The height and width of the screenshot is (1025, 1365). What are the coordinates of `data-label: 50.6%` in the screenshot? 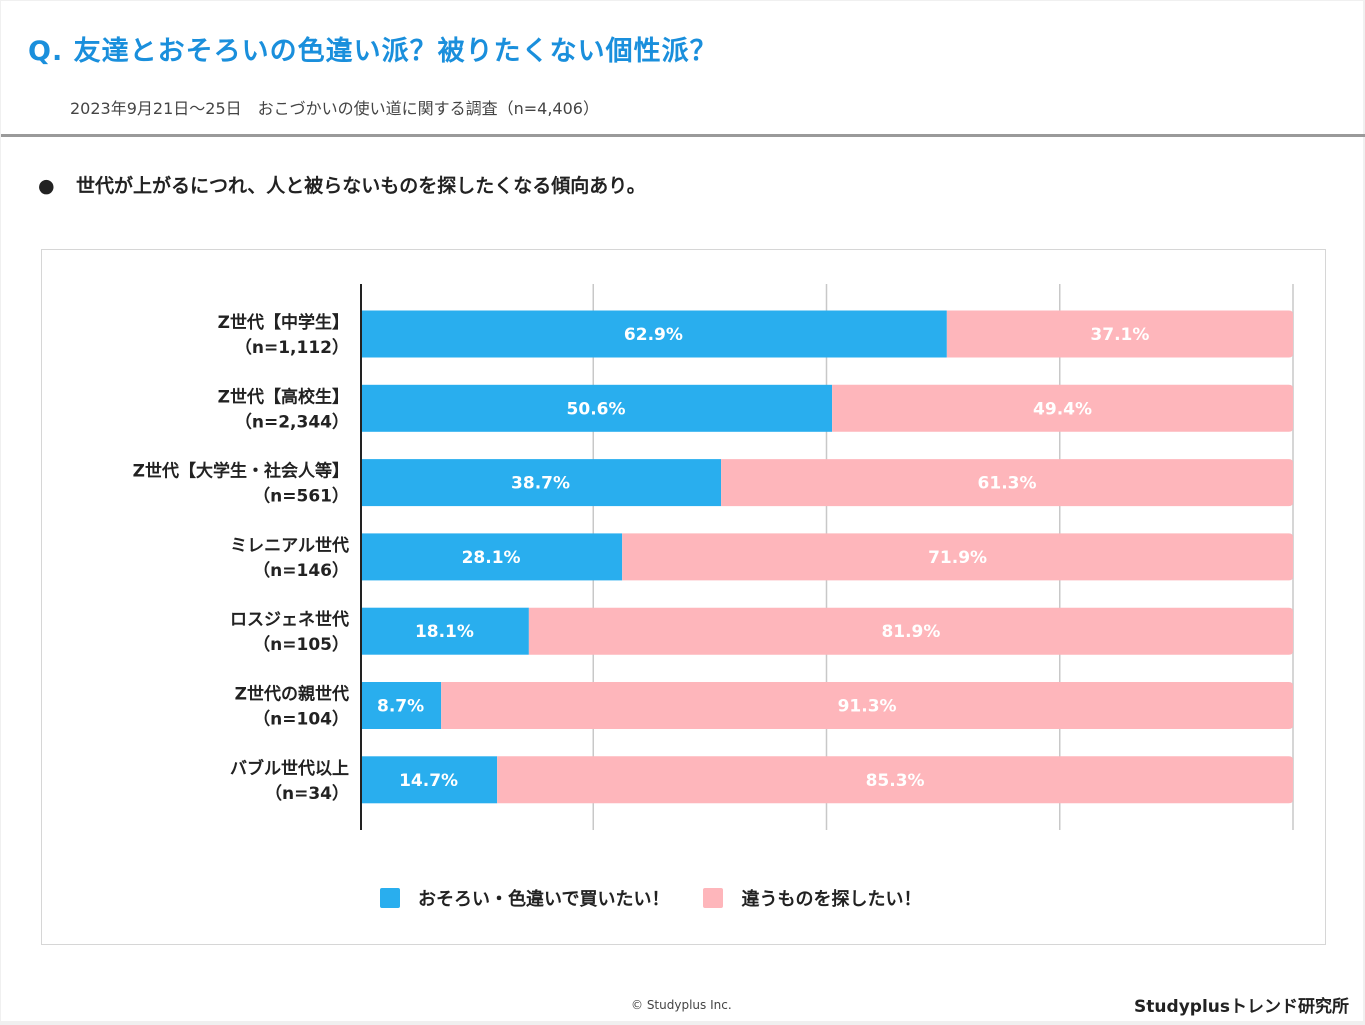 It's located at (596, 409).